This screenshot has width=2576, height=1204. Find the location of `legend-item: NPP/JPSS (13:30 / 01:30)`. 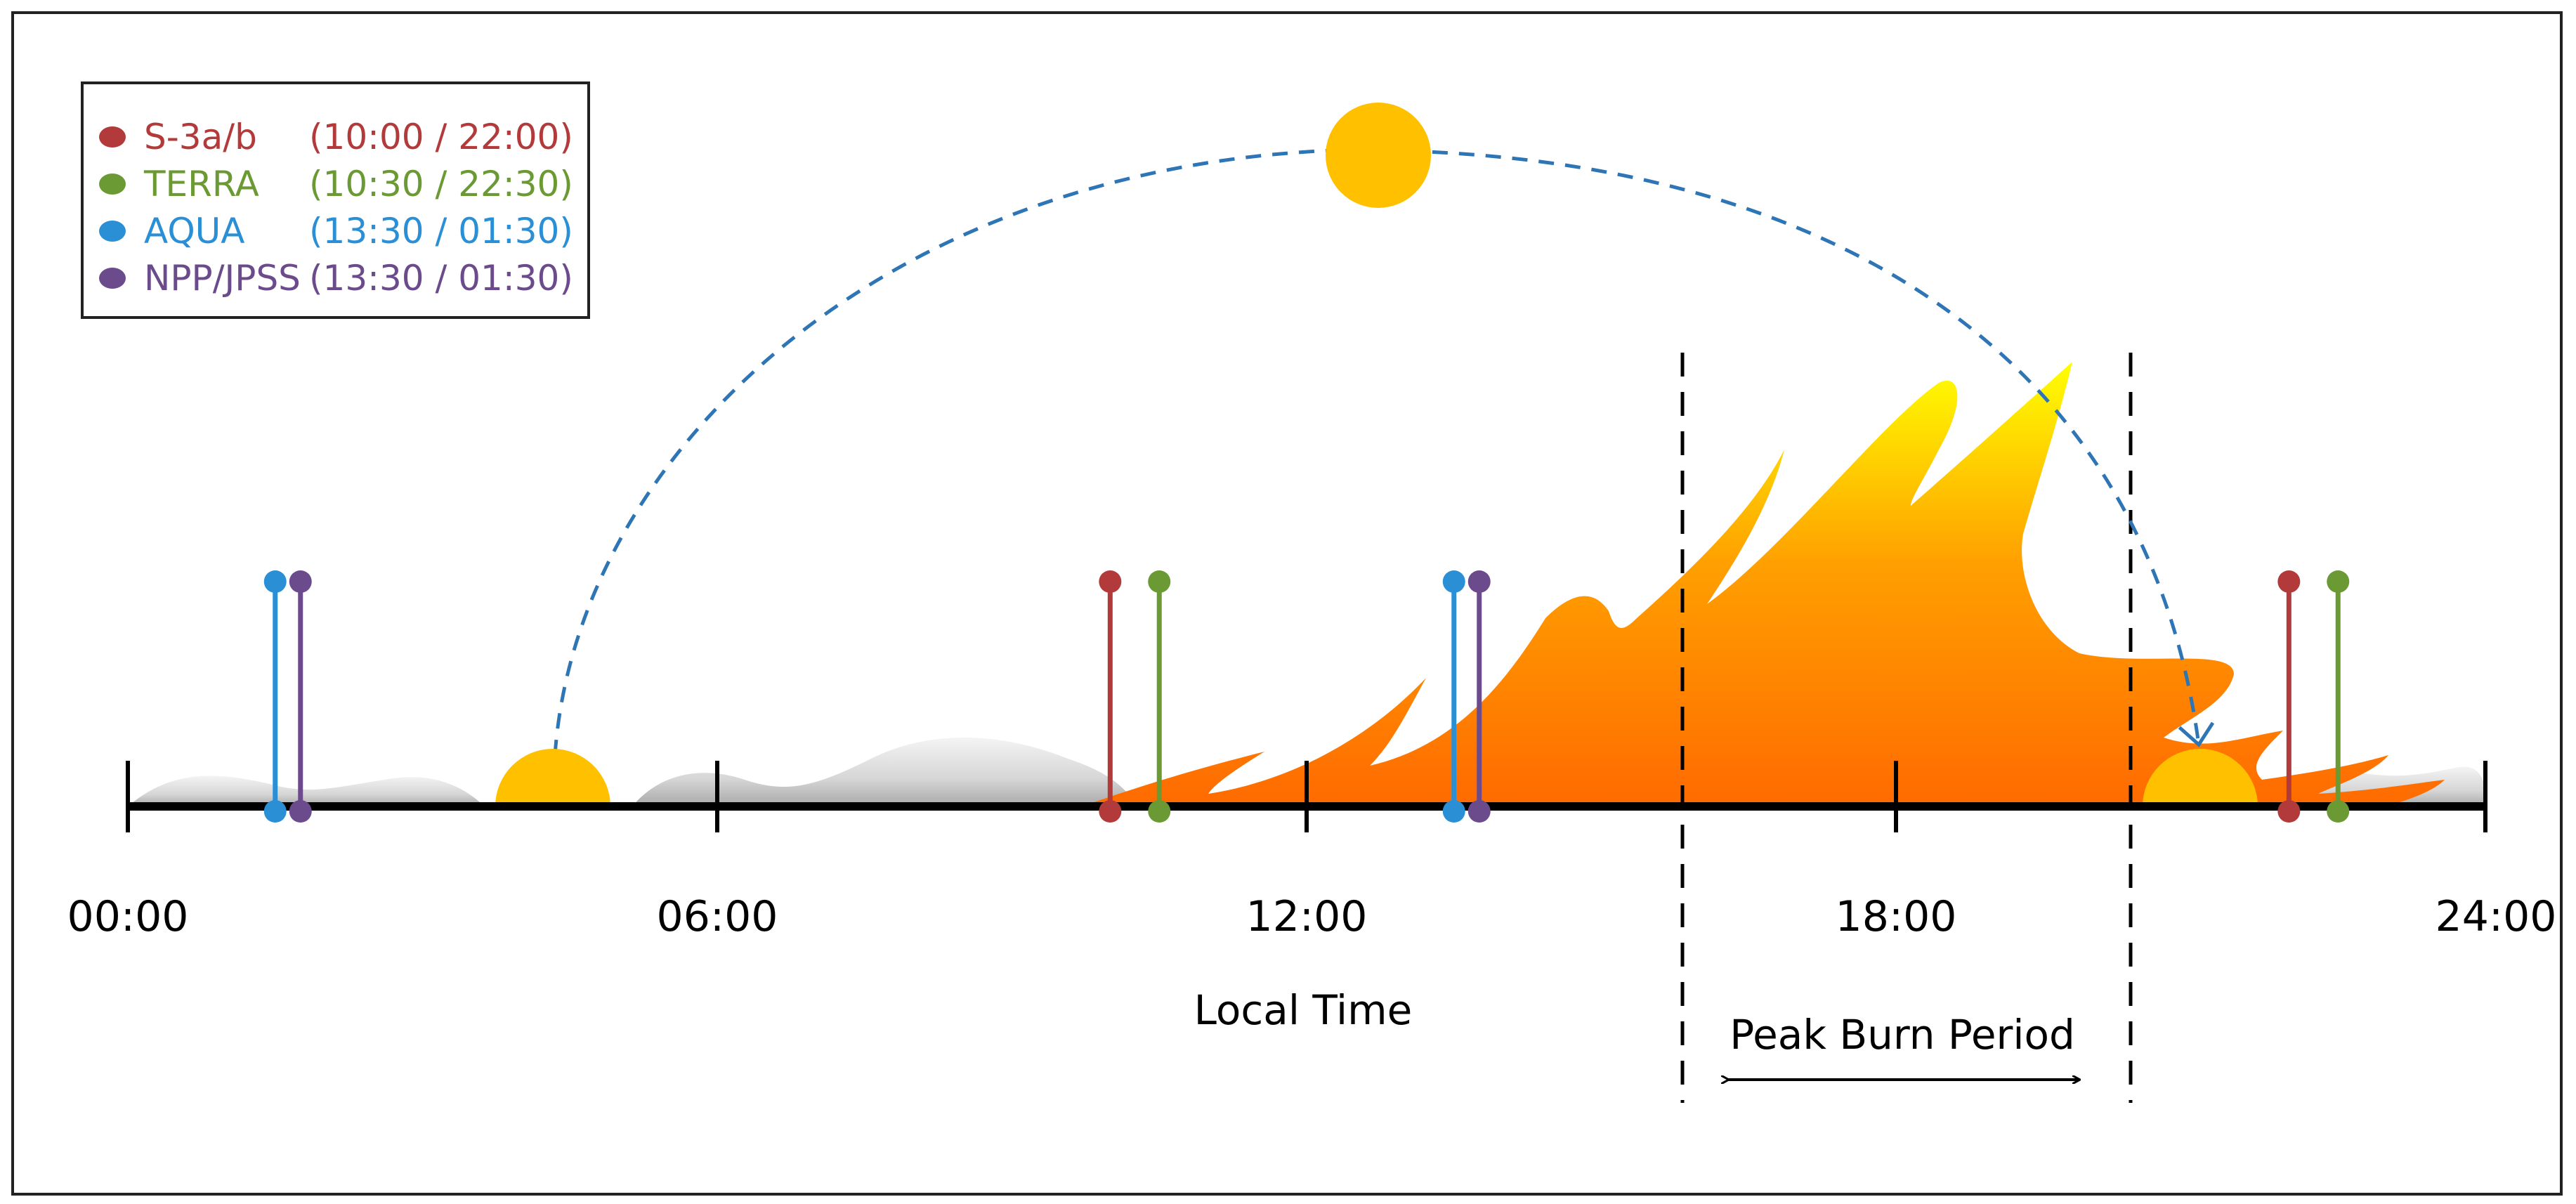

legend-item: NPP/JPSS (13:30 / 01:30) is located at coordinates (336, 278).